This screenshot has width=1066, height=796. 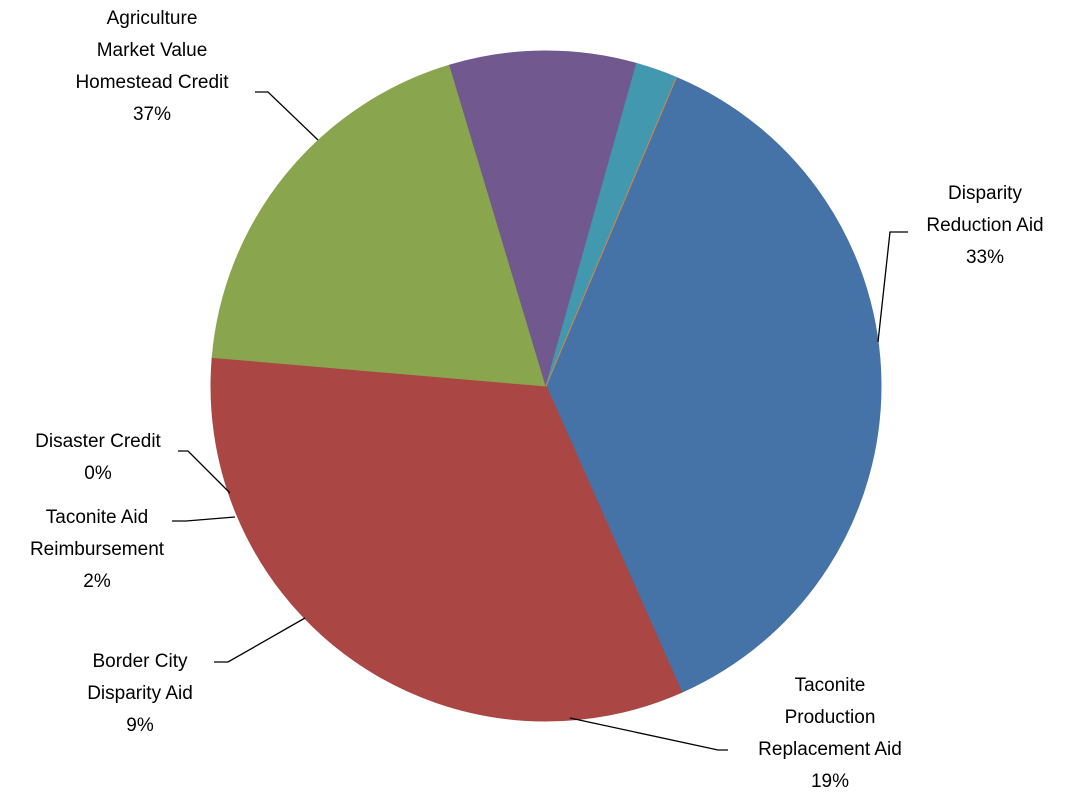 I want to click on category-label: Taconite Production Replacement Aid, so click(x=830, y=717).